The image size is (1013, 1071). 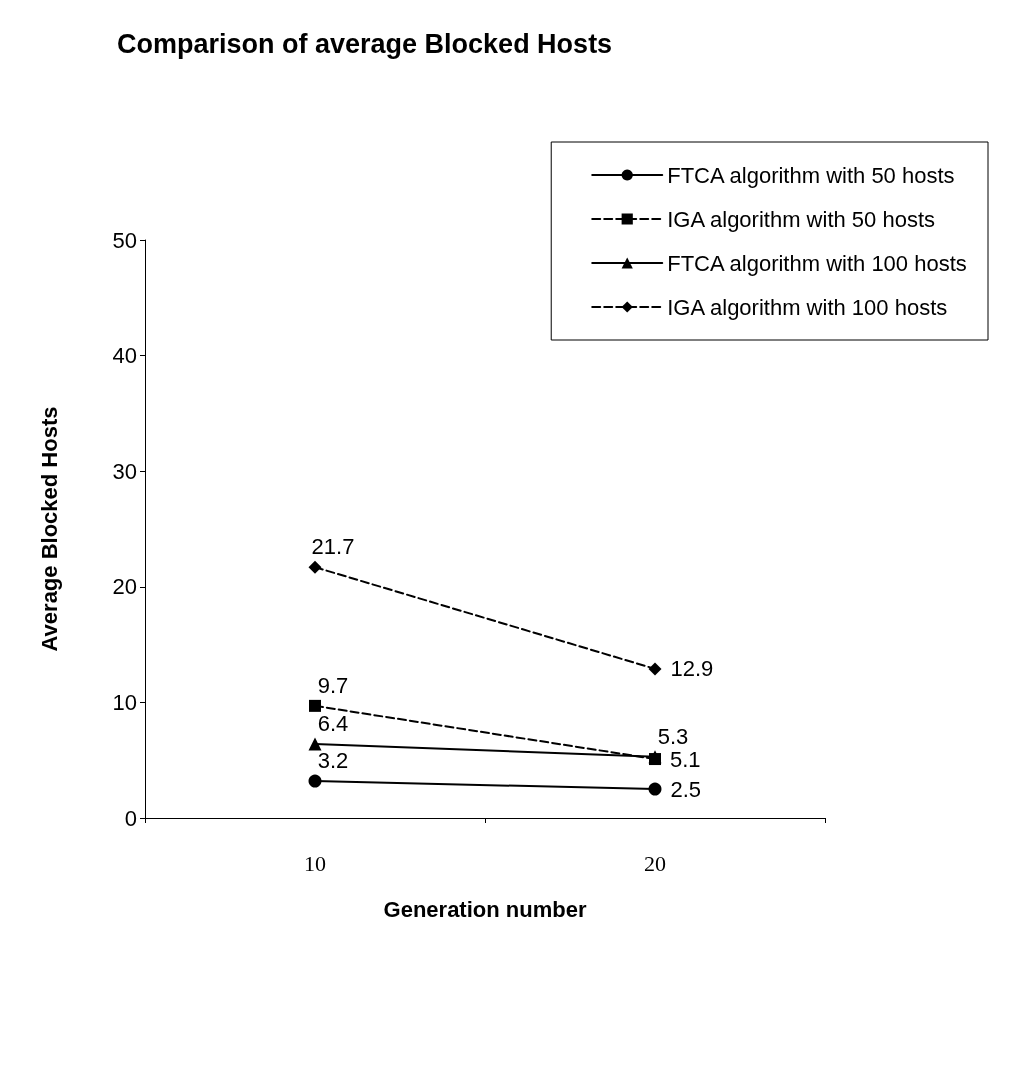 What do you see at coordinates (124, 702) in the screenshot?
I see `y-tick-label: 10` at bounding box center [124, 702].